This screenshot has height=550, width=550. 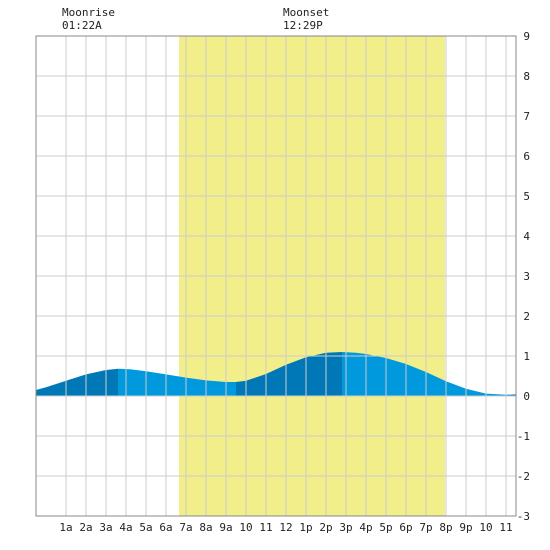 I want to click on y-tick-label: 0, so click(x=526, y=396).